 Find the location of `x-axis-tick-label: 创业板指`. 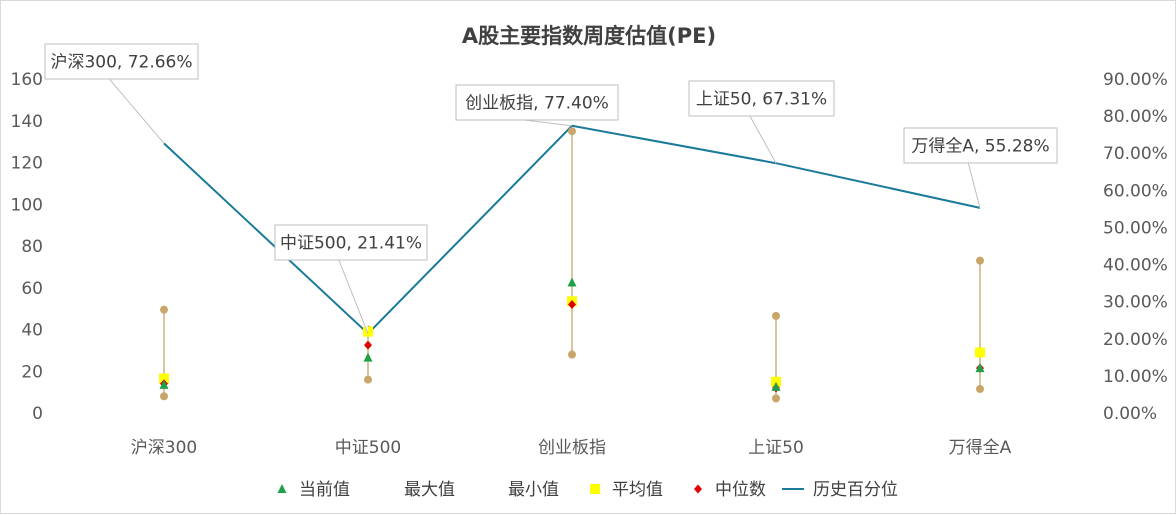

x-axis-tick-label: 创业板指 is located at coordinates (572, 448).